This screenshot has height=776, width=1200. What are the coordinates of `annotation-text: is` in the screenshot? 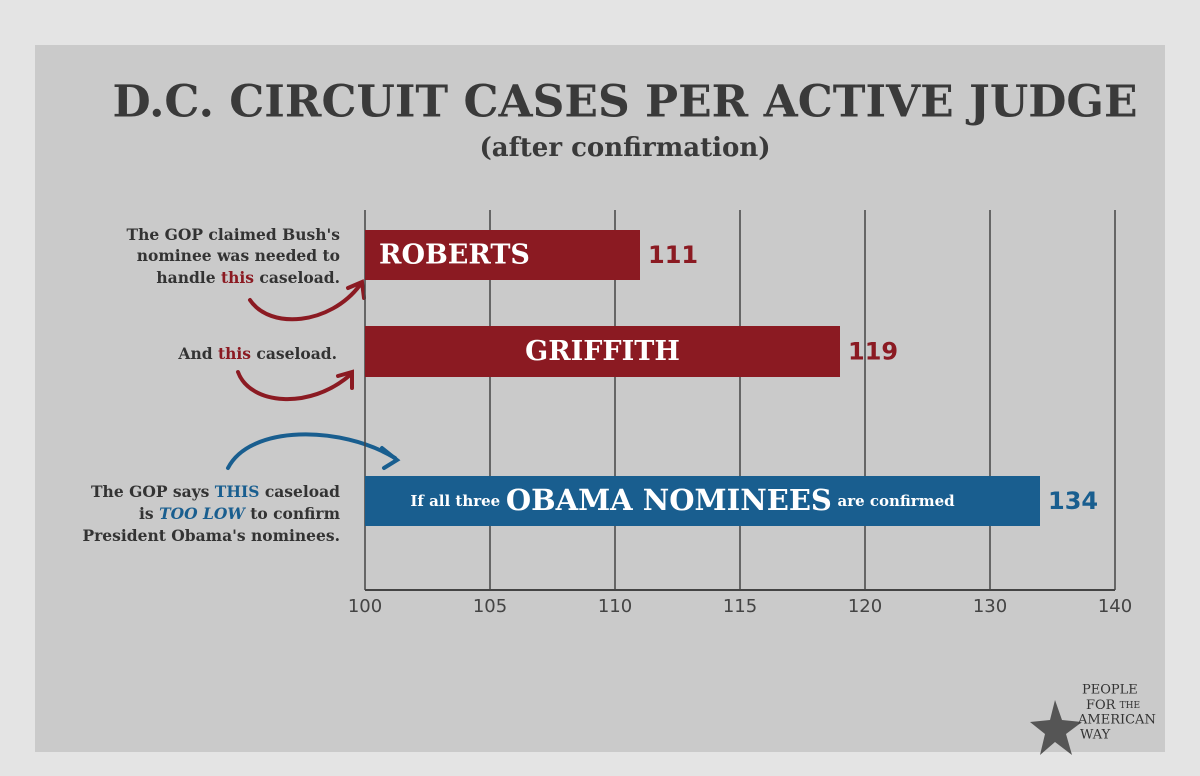 It's located at (146, 513).